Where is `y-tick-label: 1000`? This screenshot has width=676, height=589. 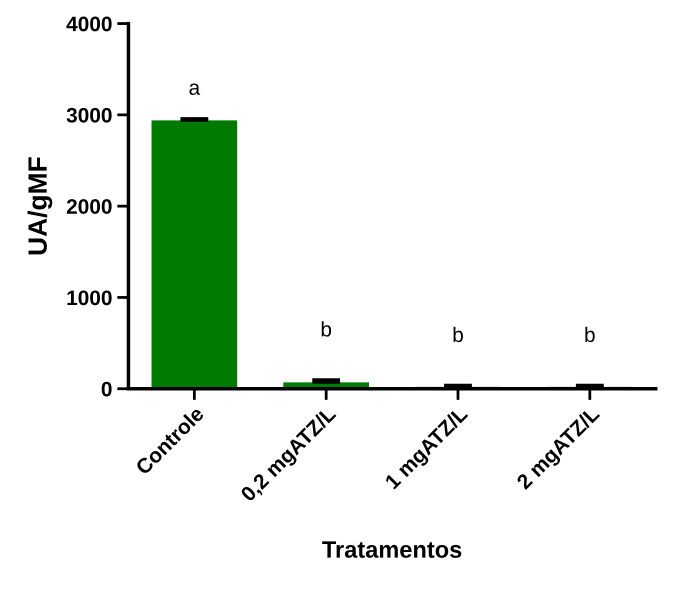
y-tick-label: 1000 is located at coordinates (89, 298).